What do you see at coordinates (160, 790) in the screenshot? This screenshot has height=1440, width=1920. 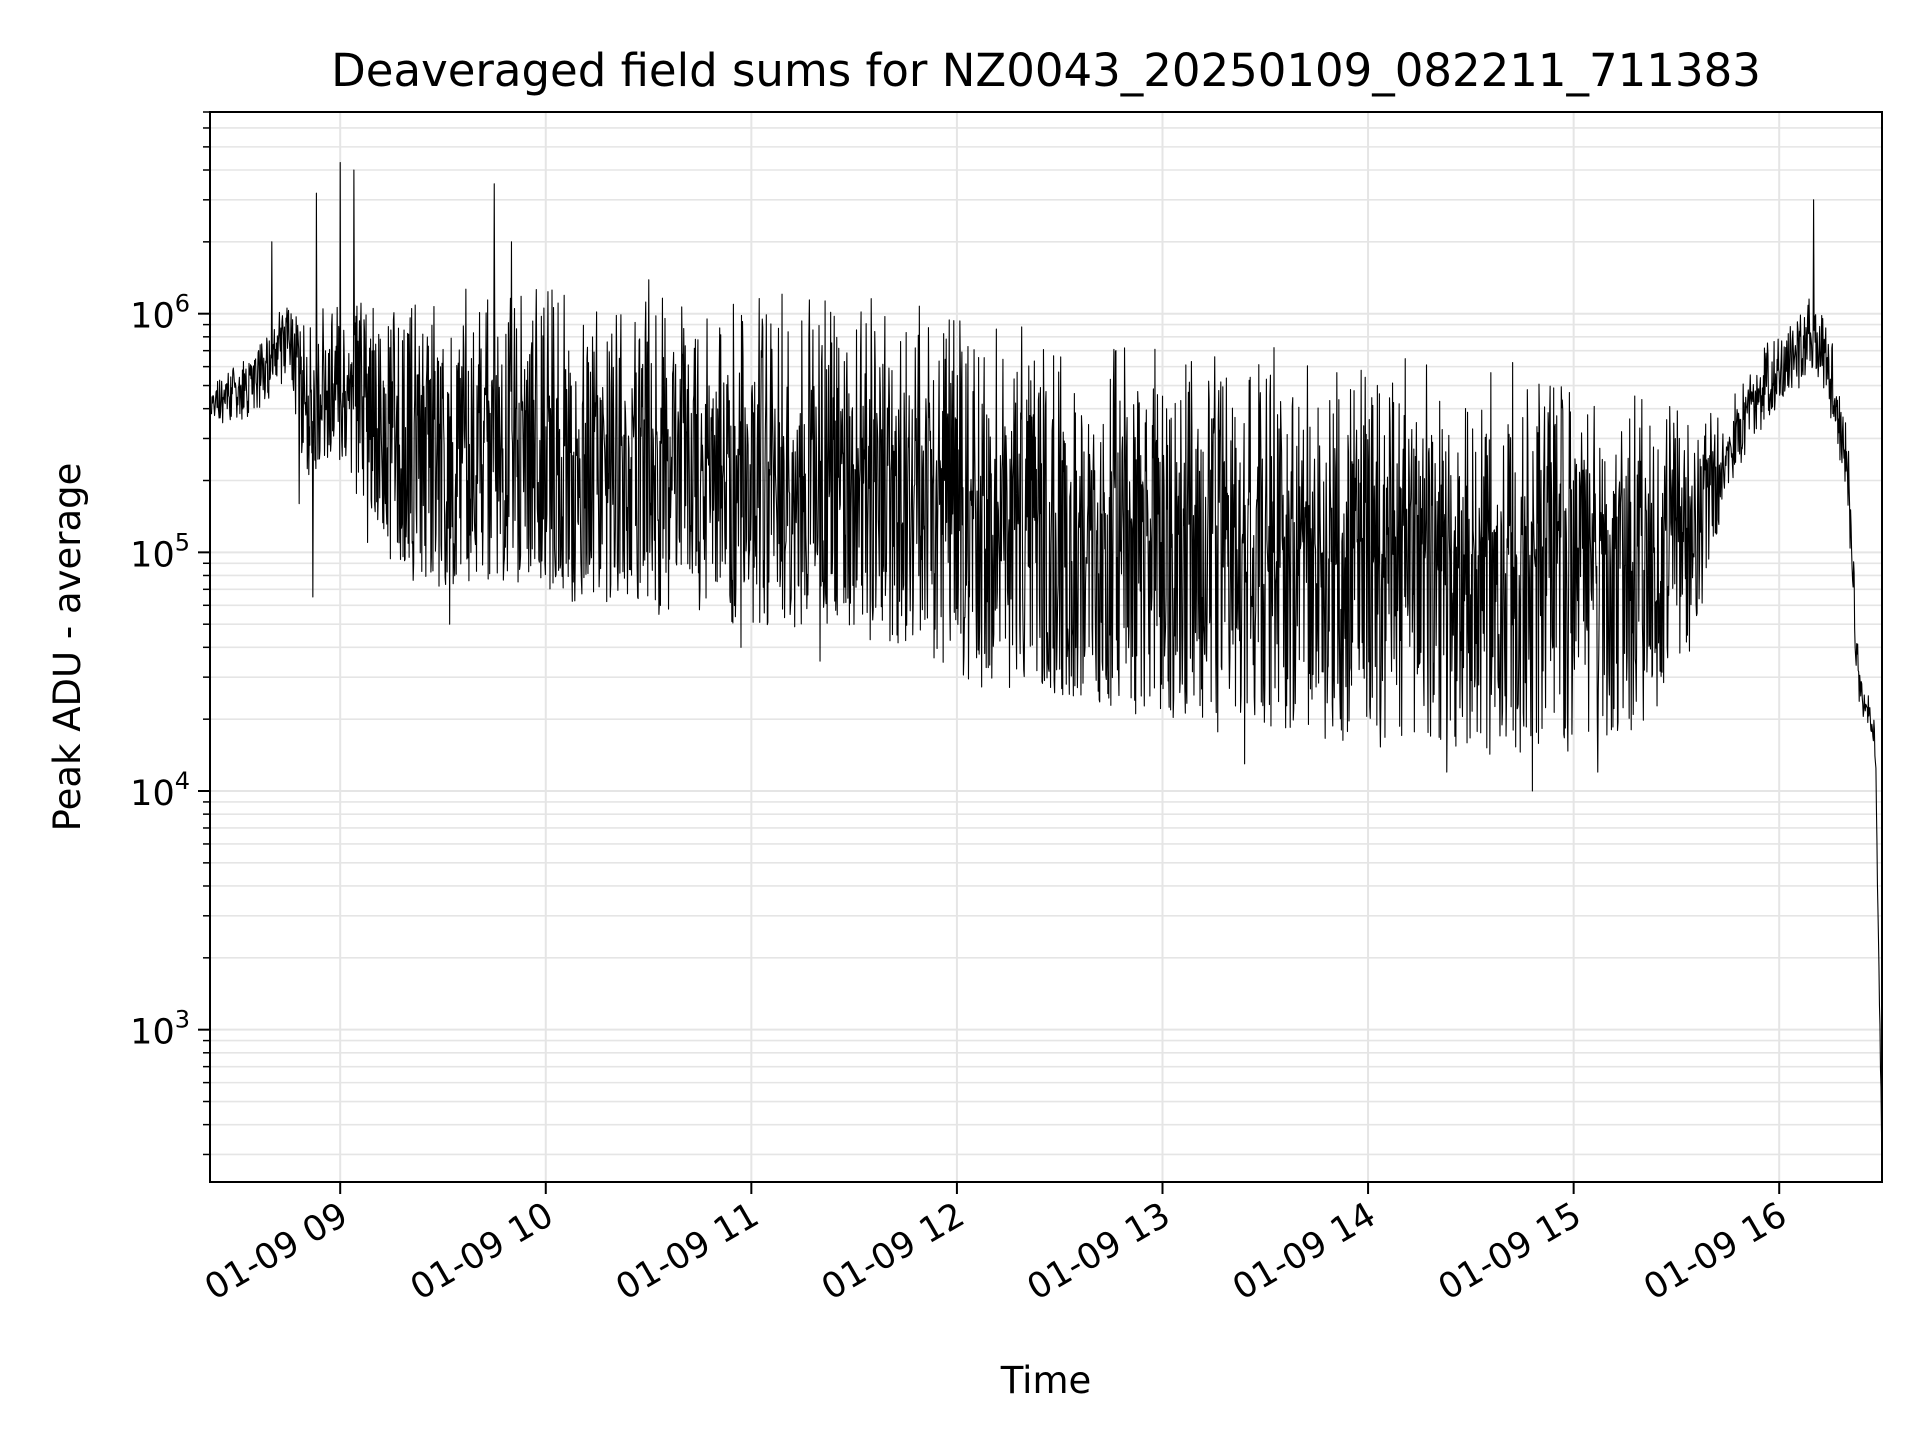 I see `y-tick-label: 10⁴` at bounding box center [160, 790].